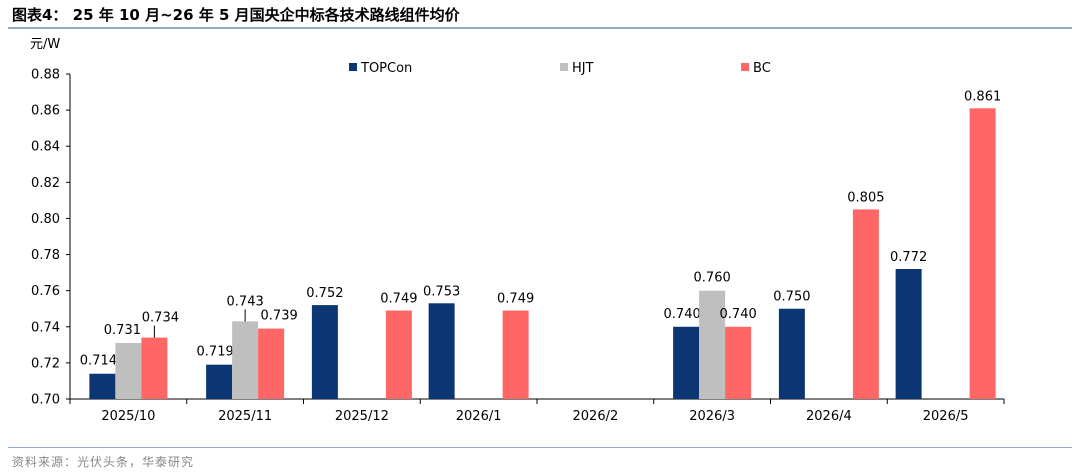 The height and width of the screenshot is (475, 1080). Describe the element at coordinates (540, 447) in the screenshot. I see `footer-rule` at that location.